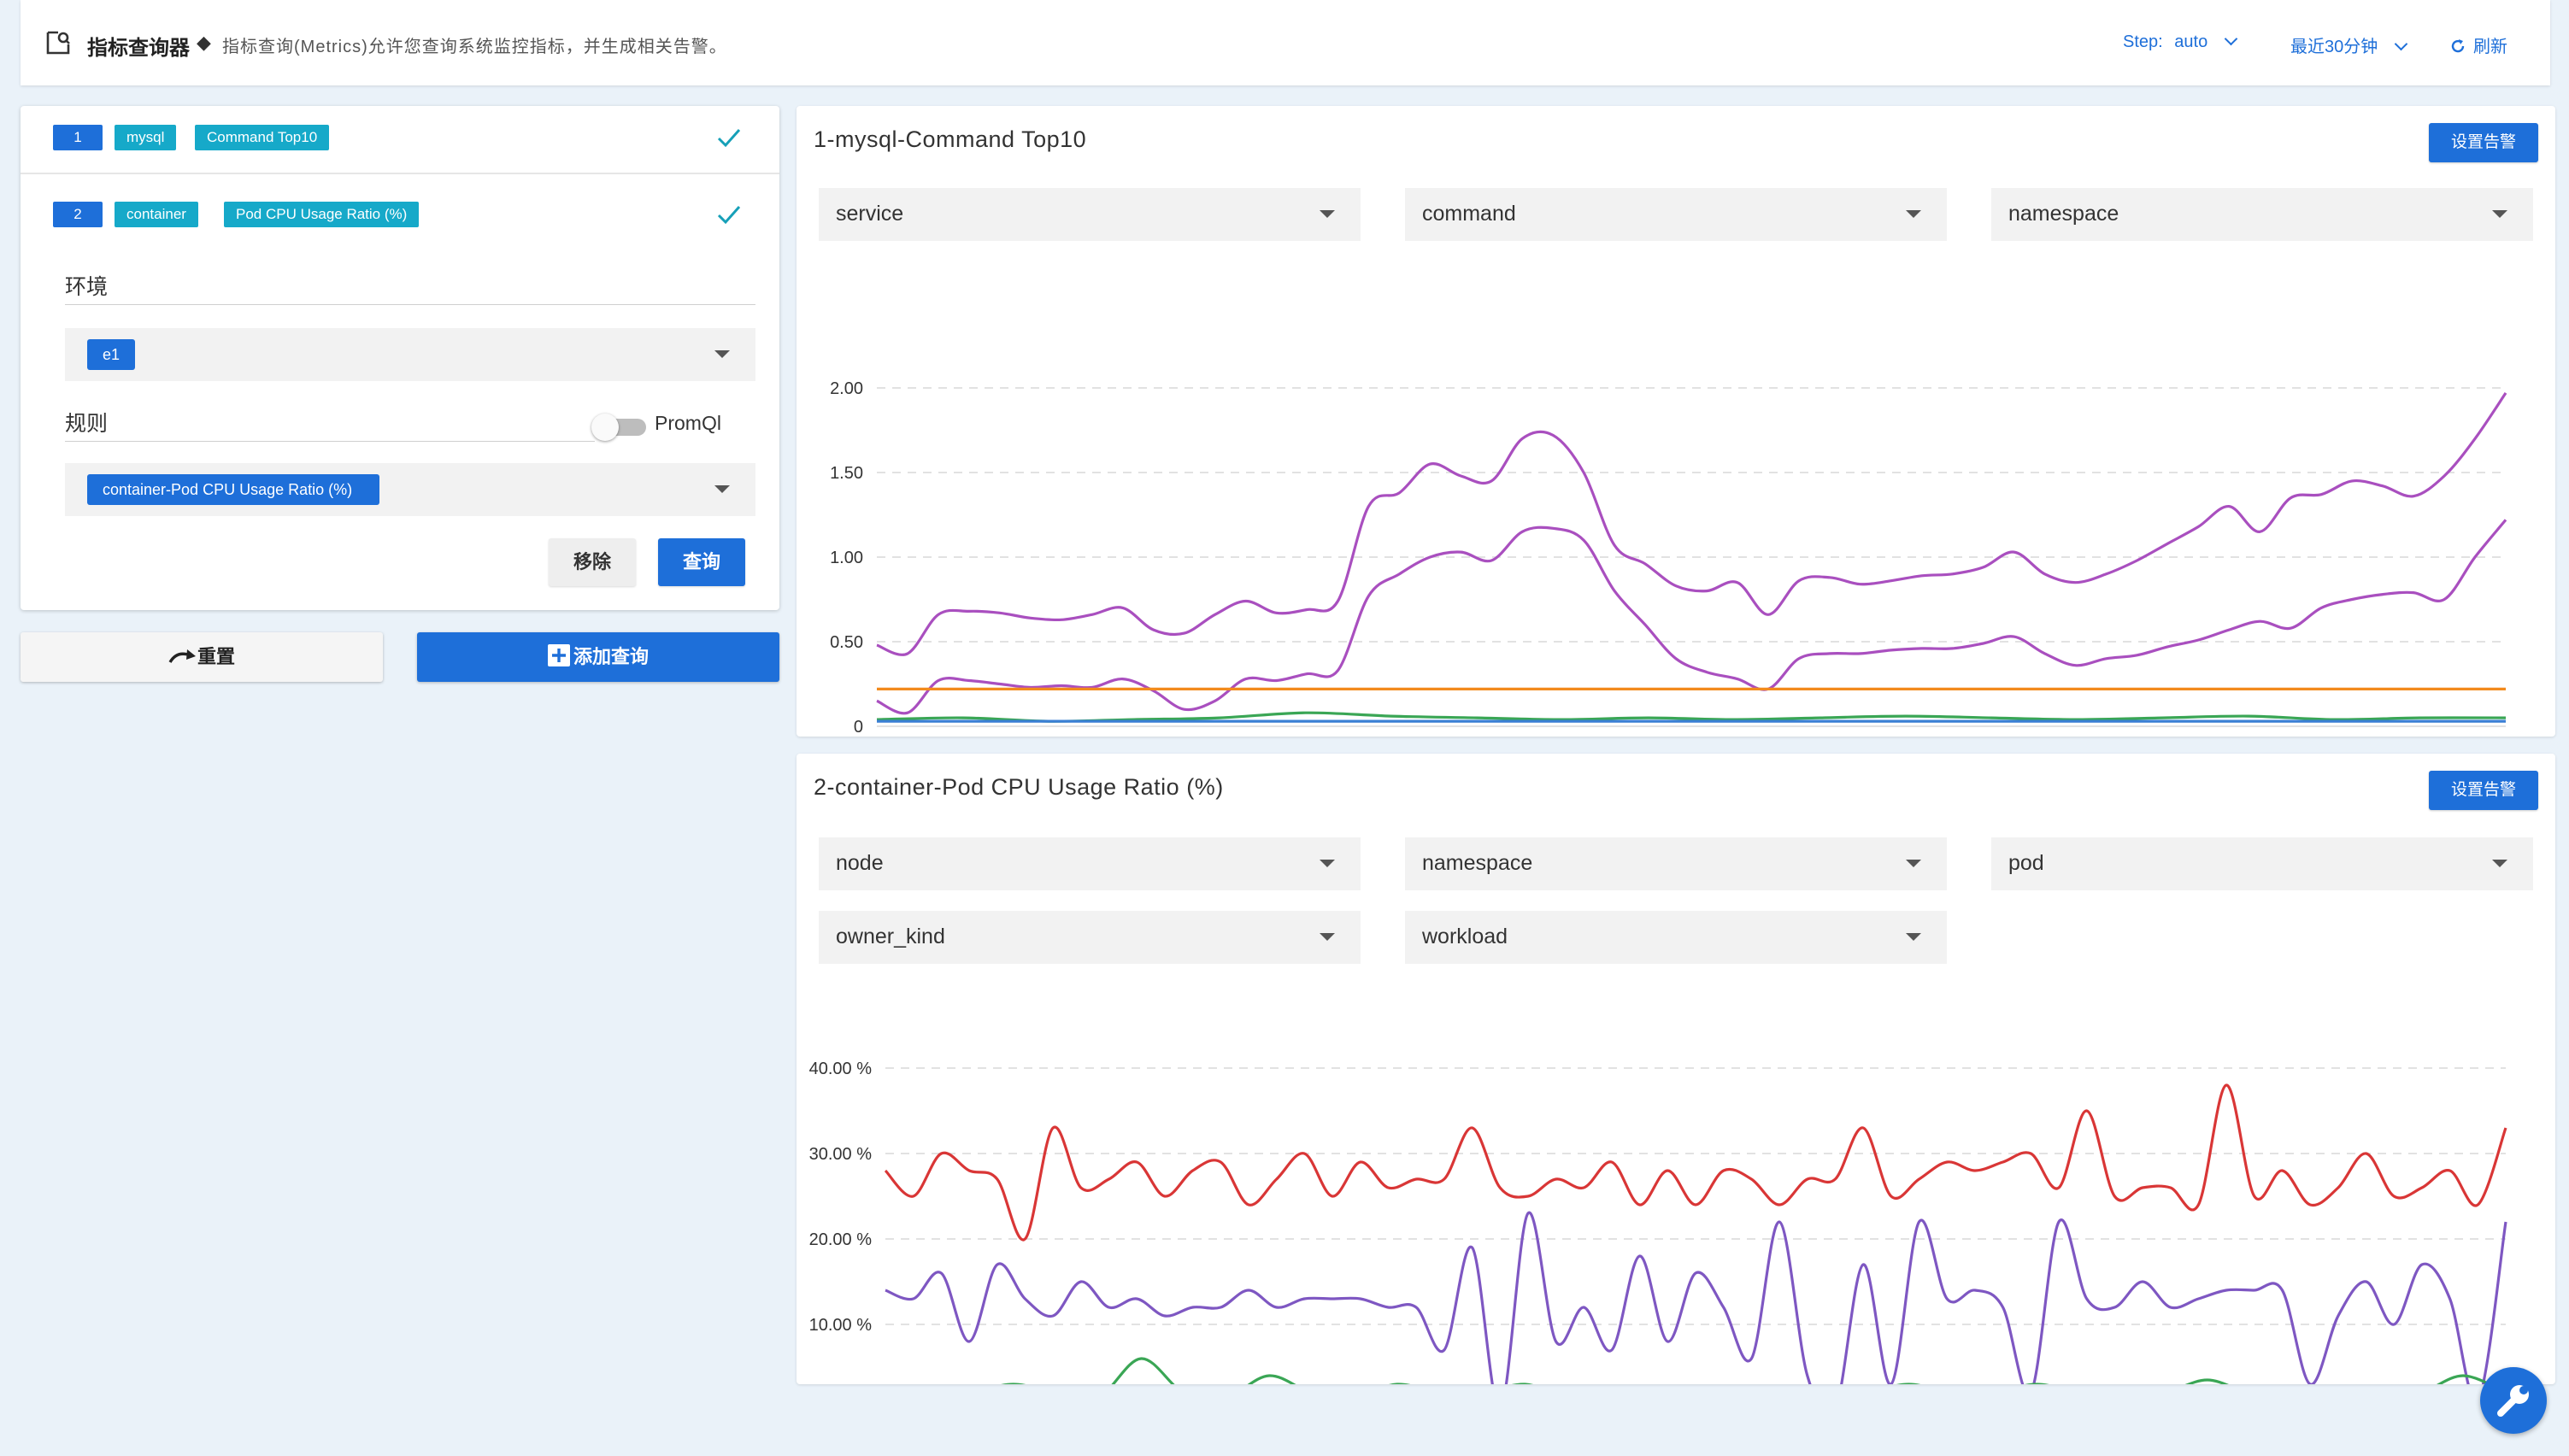 This screenshot has height=1456, width=2569. What do you see at coordinates (841, 1069) in the screenshot?
I see `y-tick-label: 40.00 %` at bounding box center [841, 1069].